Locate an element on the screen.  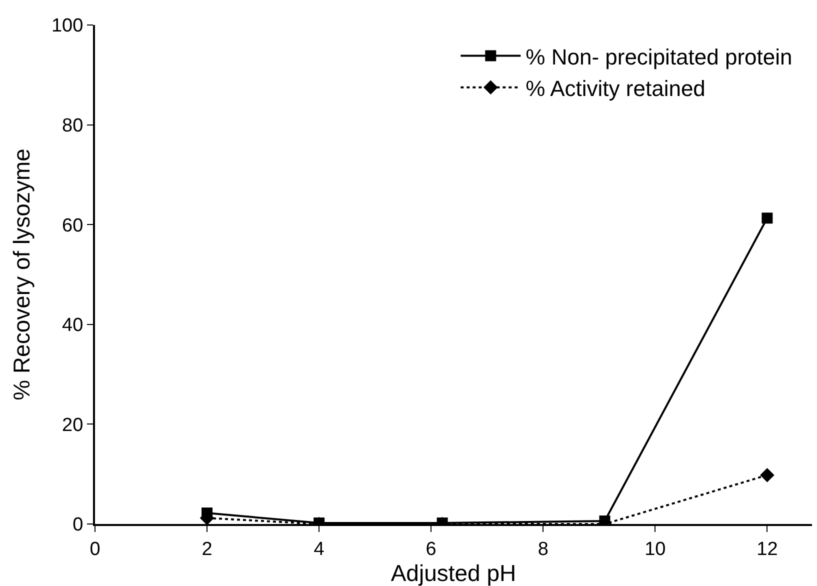
y-tick-label: 40 is located at coordinates (73, 325).